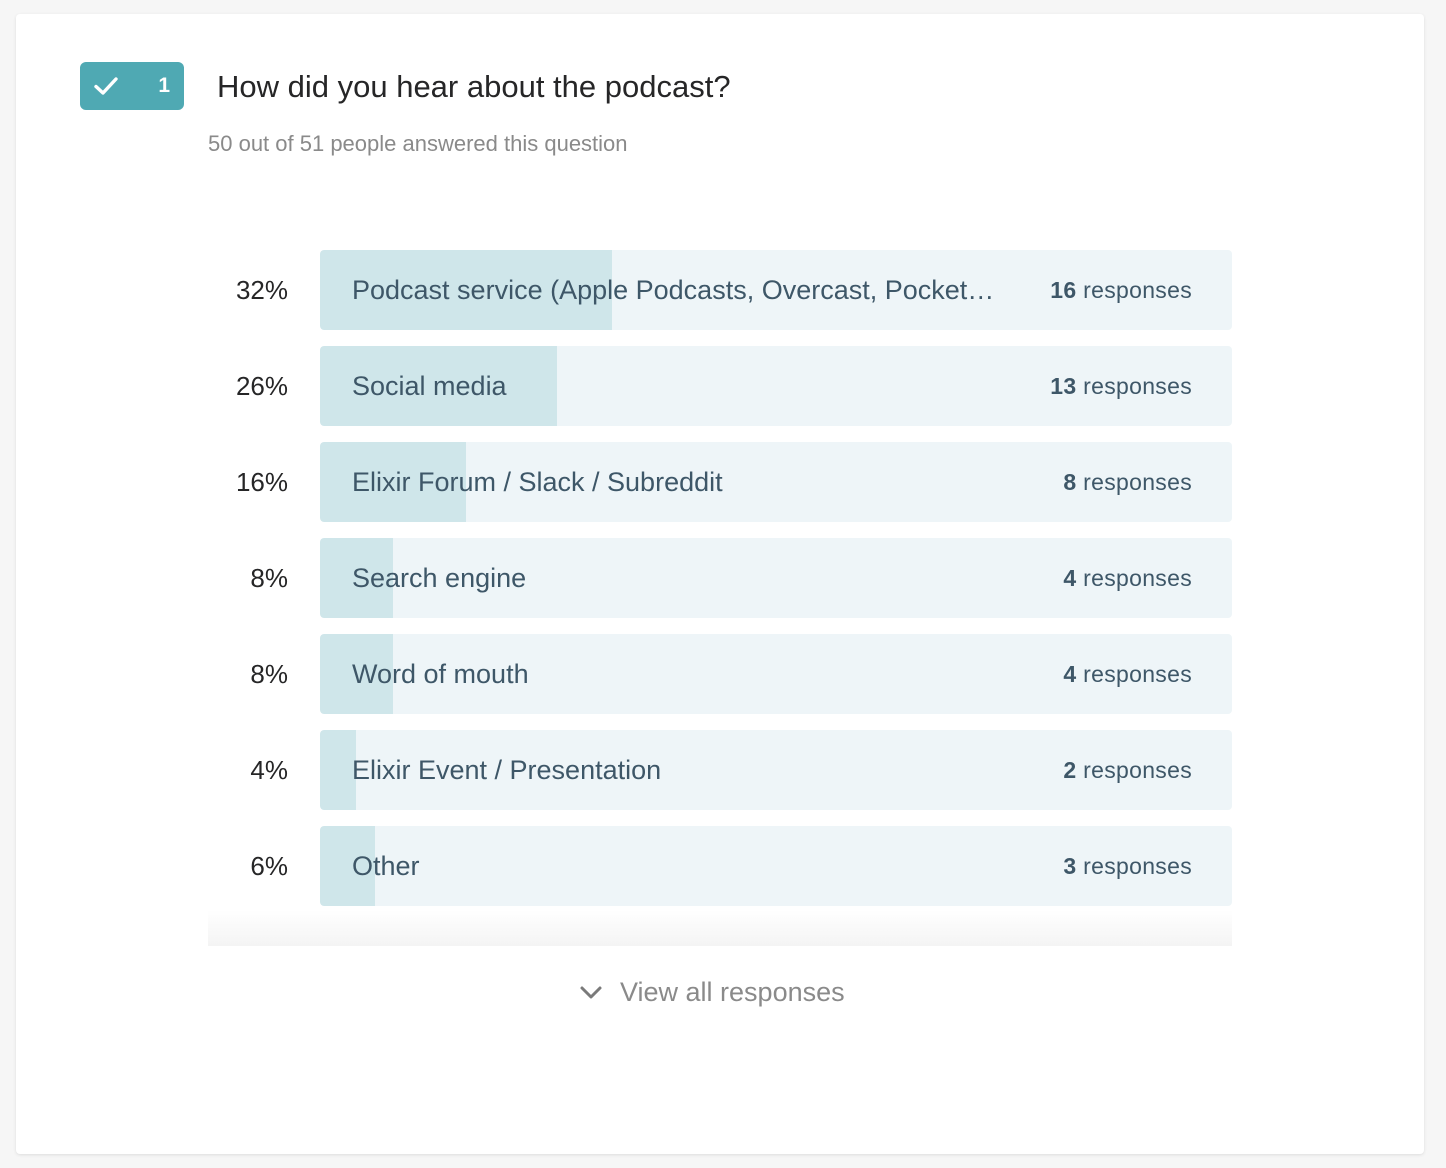 This screenshot has height=1168, width=1446. I want to click on response-count-number: 13, so click(1063, 386).